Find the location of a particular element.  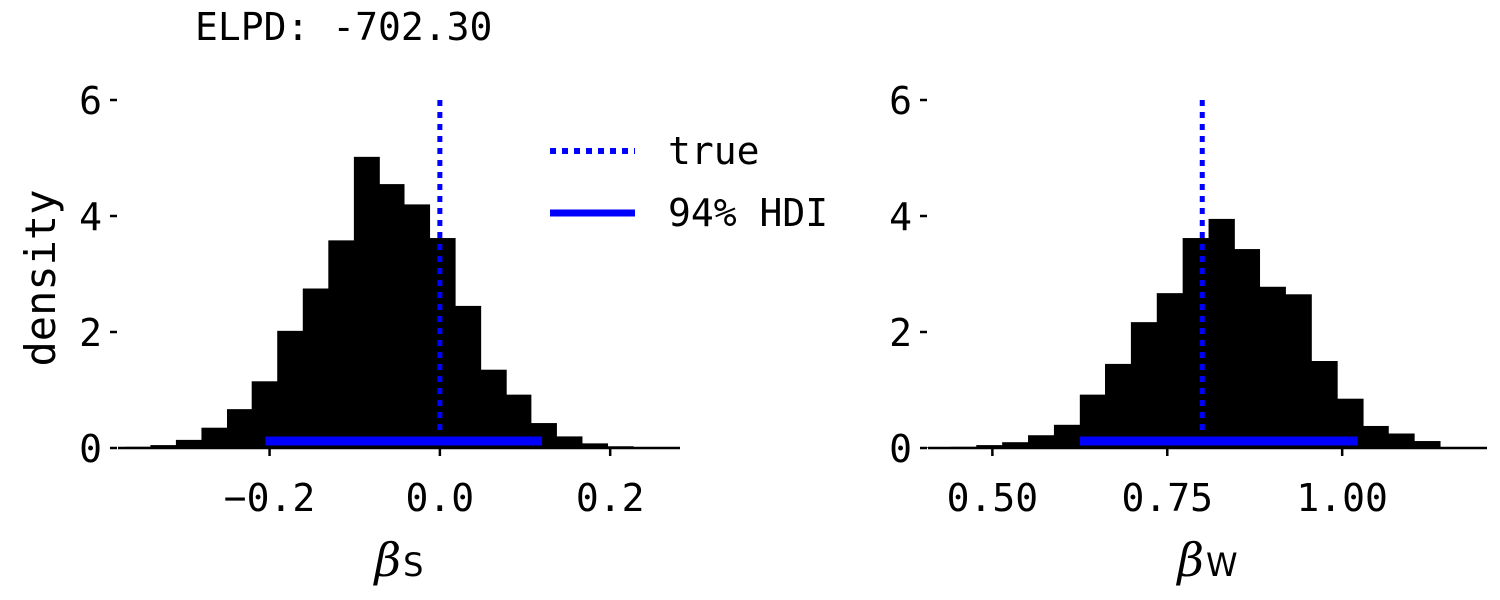

y-axis-label: density is located at coordinates (40, 277).